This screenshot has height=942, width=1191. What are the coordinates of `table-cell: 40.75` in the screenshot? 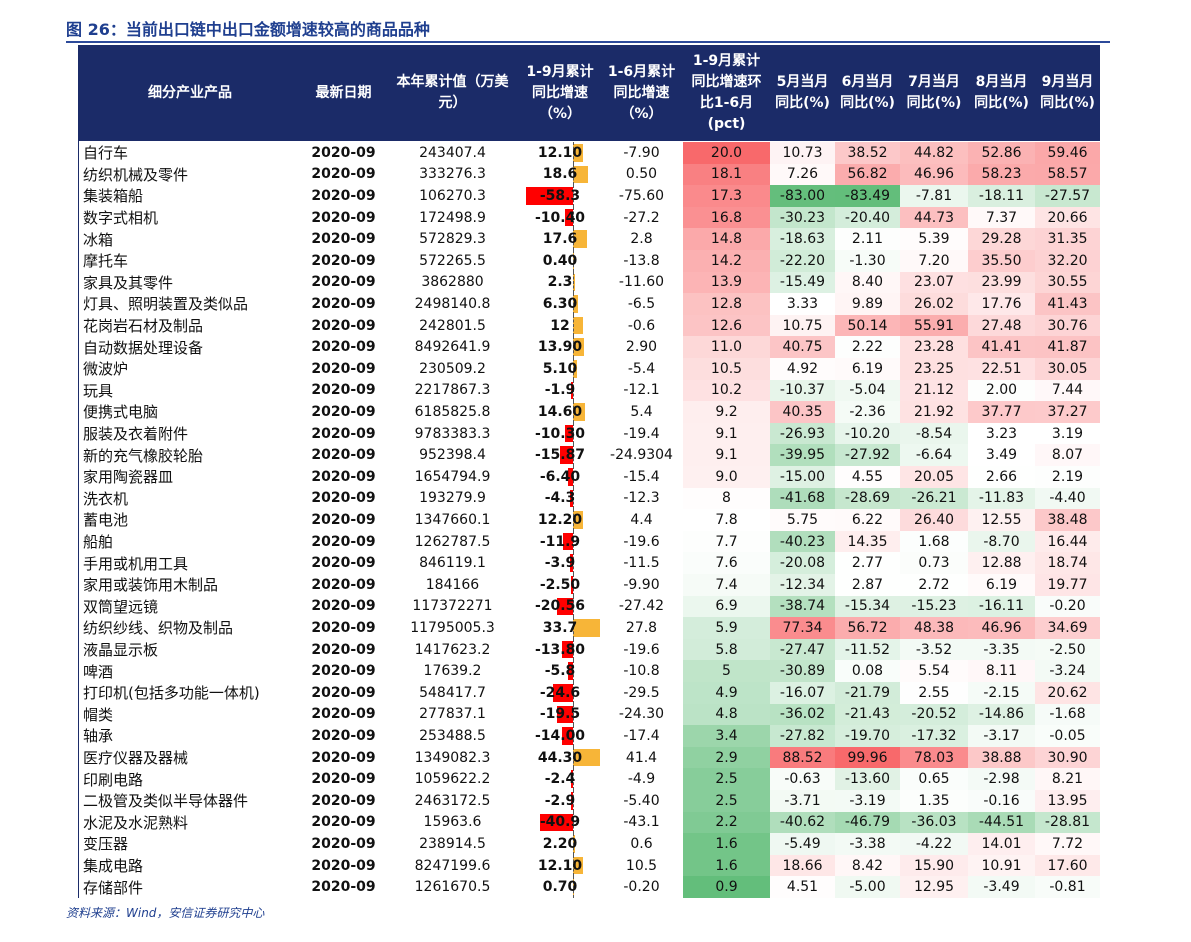 It's located at (802, 347).